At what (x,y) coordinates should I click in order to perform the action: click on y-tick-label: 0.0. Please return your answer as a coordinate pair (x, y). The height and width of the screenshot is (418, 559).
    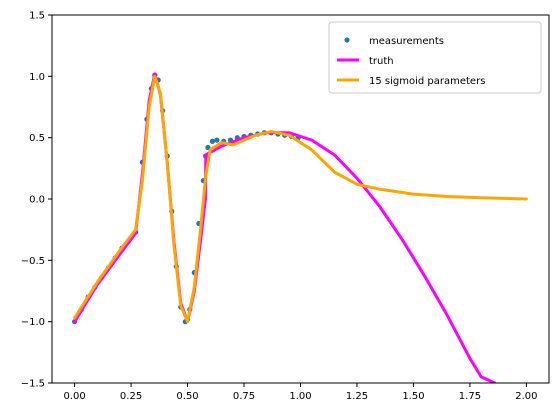
    Looking at the image, I should click on (37, 200).